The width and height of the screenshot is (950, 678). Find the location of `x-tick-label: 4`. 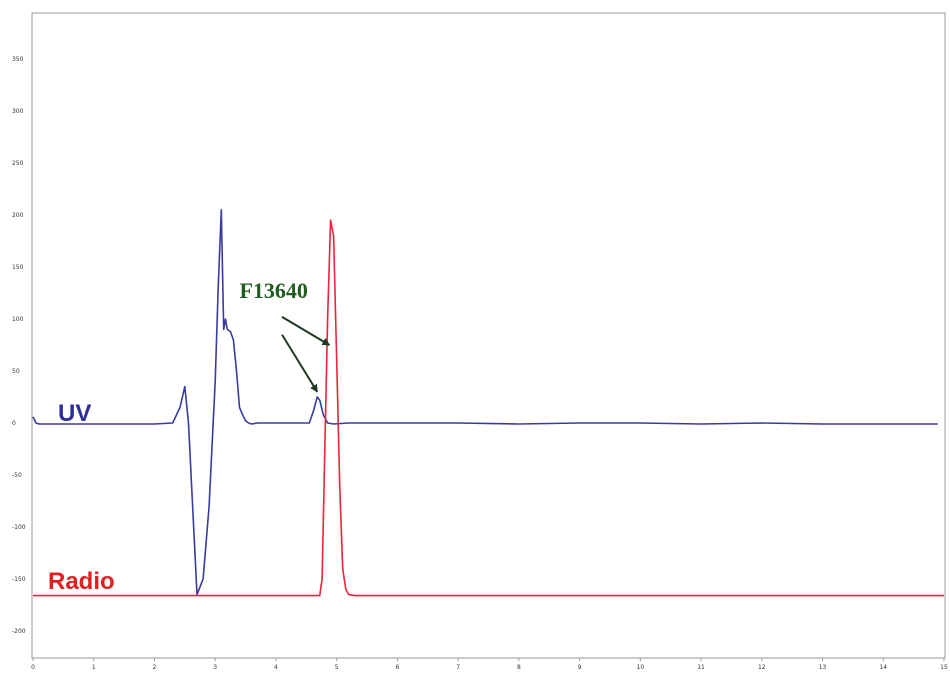

x-tick-label: 4 is located at coordinates (276, 667).